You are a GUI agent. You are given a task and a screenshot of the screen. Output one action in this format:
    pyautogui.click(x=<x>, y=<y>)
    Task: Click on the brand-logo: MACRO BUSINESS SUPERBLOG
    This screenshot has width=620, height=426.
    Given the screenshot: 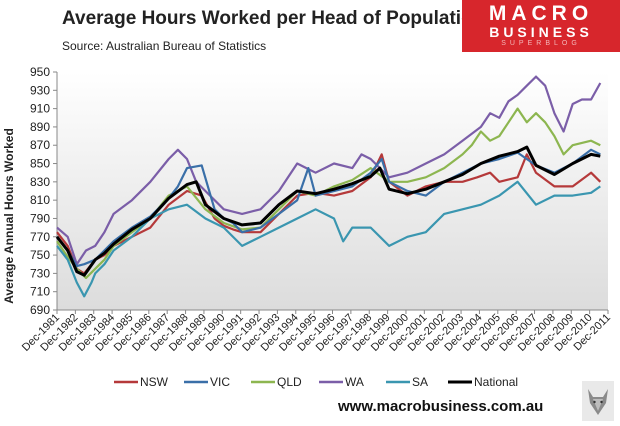 What is the action you would take?
    pyautogui.click(x=541, y=26)
    